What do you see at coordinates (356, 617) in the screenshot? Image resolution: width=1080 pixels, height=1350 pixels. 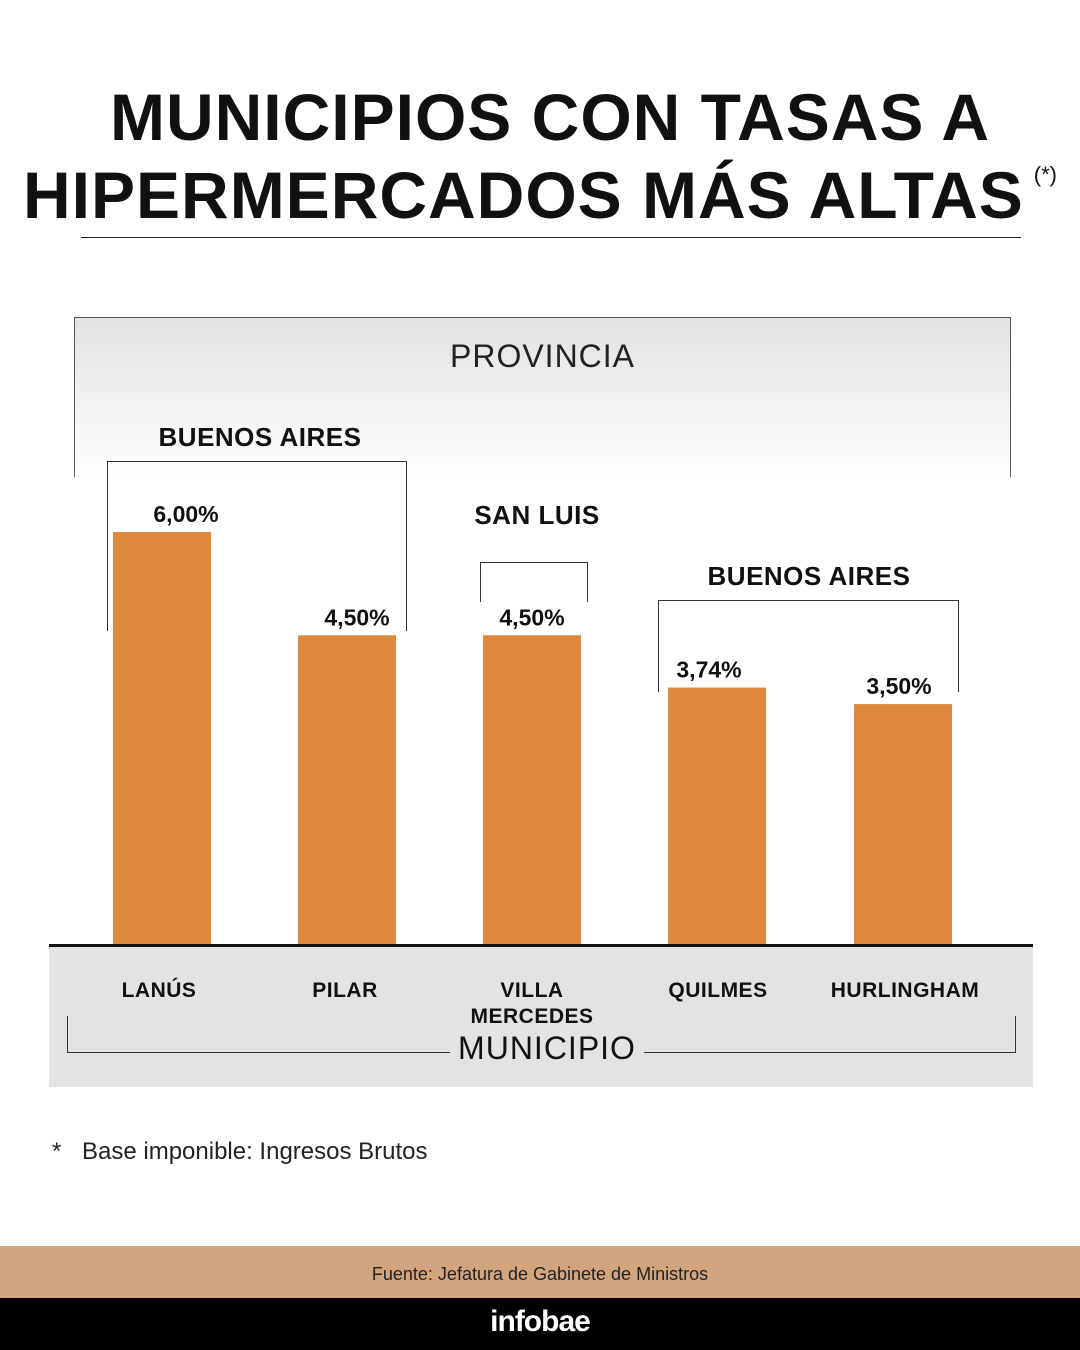 I see `bar-value-label-1: 4,50%` at bounding box center [356, 617].